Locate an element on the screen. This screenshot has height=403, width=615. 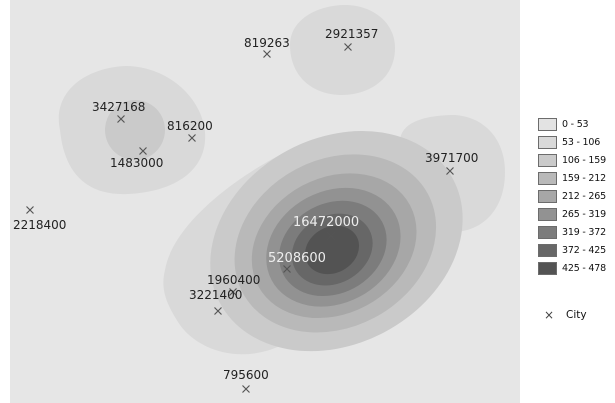
city: 1960400 is located at coordinates (233, 284).